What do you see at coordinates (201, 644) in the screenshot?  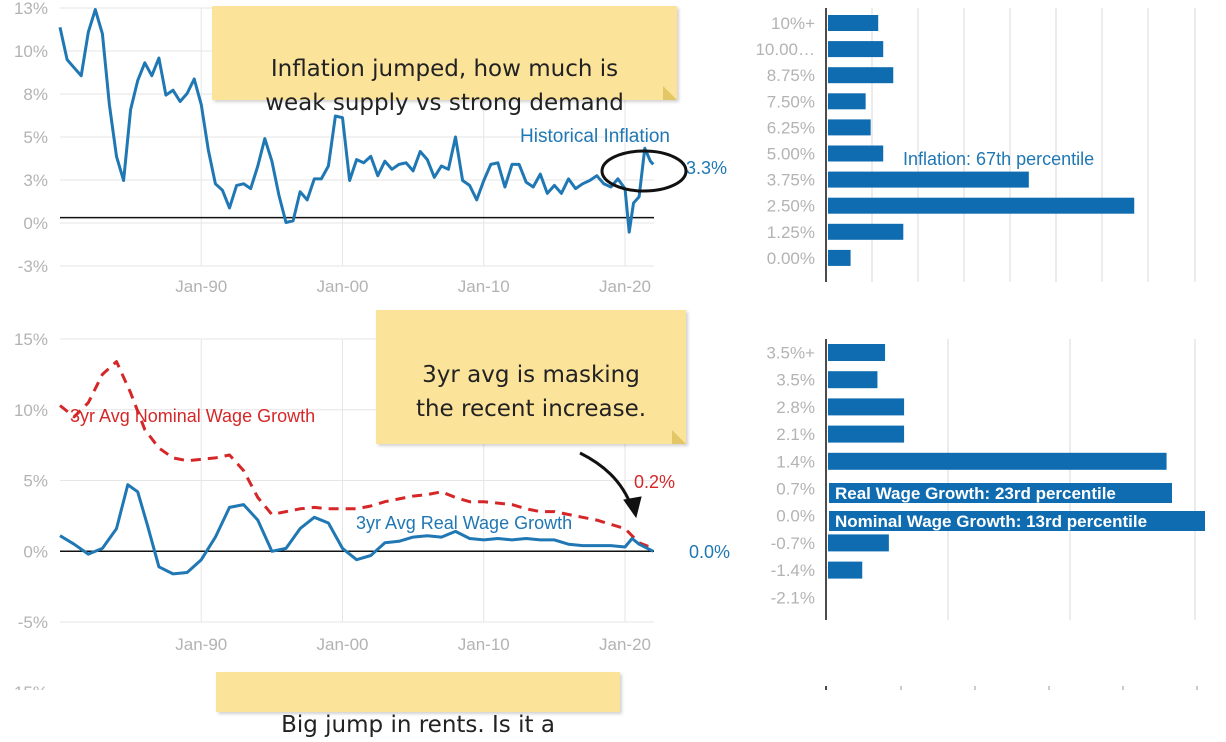 I see `wage-x-tick-label: Jan-90` at bounding box center [201, 644].